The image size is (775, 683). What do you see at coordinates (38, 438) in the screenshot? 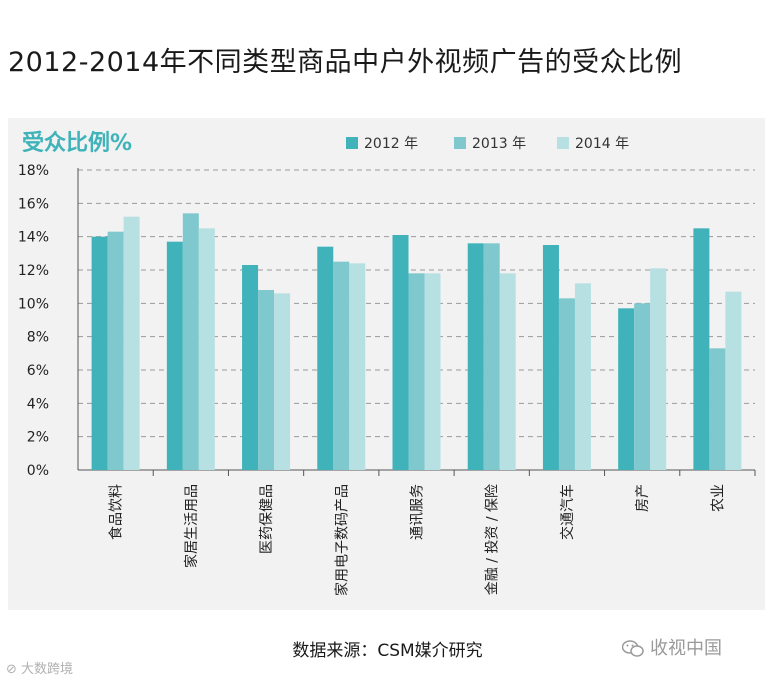
I see `y-tick-label: 2%` at bounding box center [38, 438].